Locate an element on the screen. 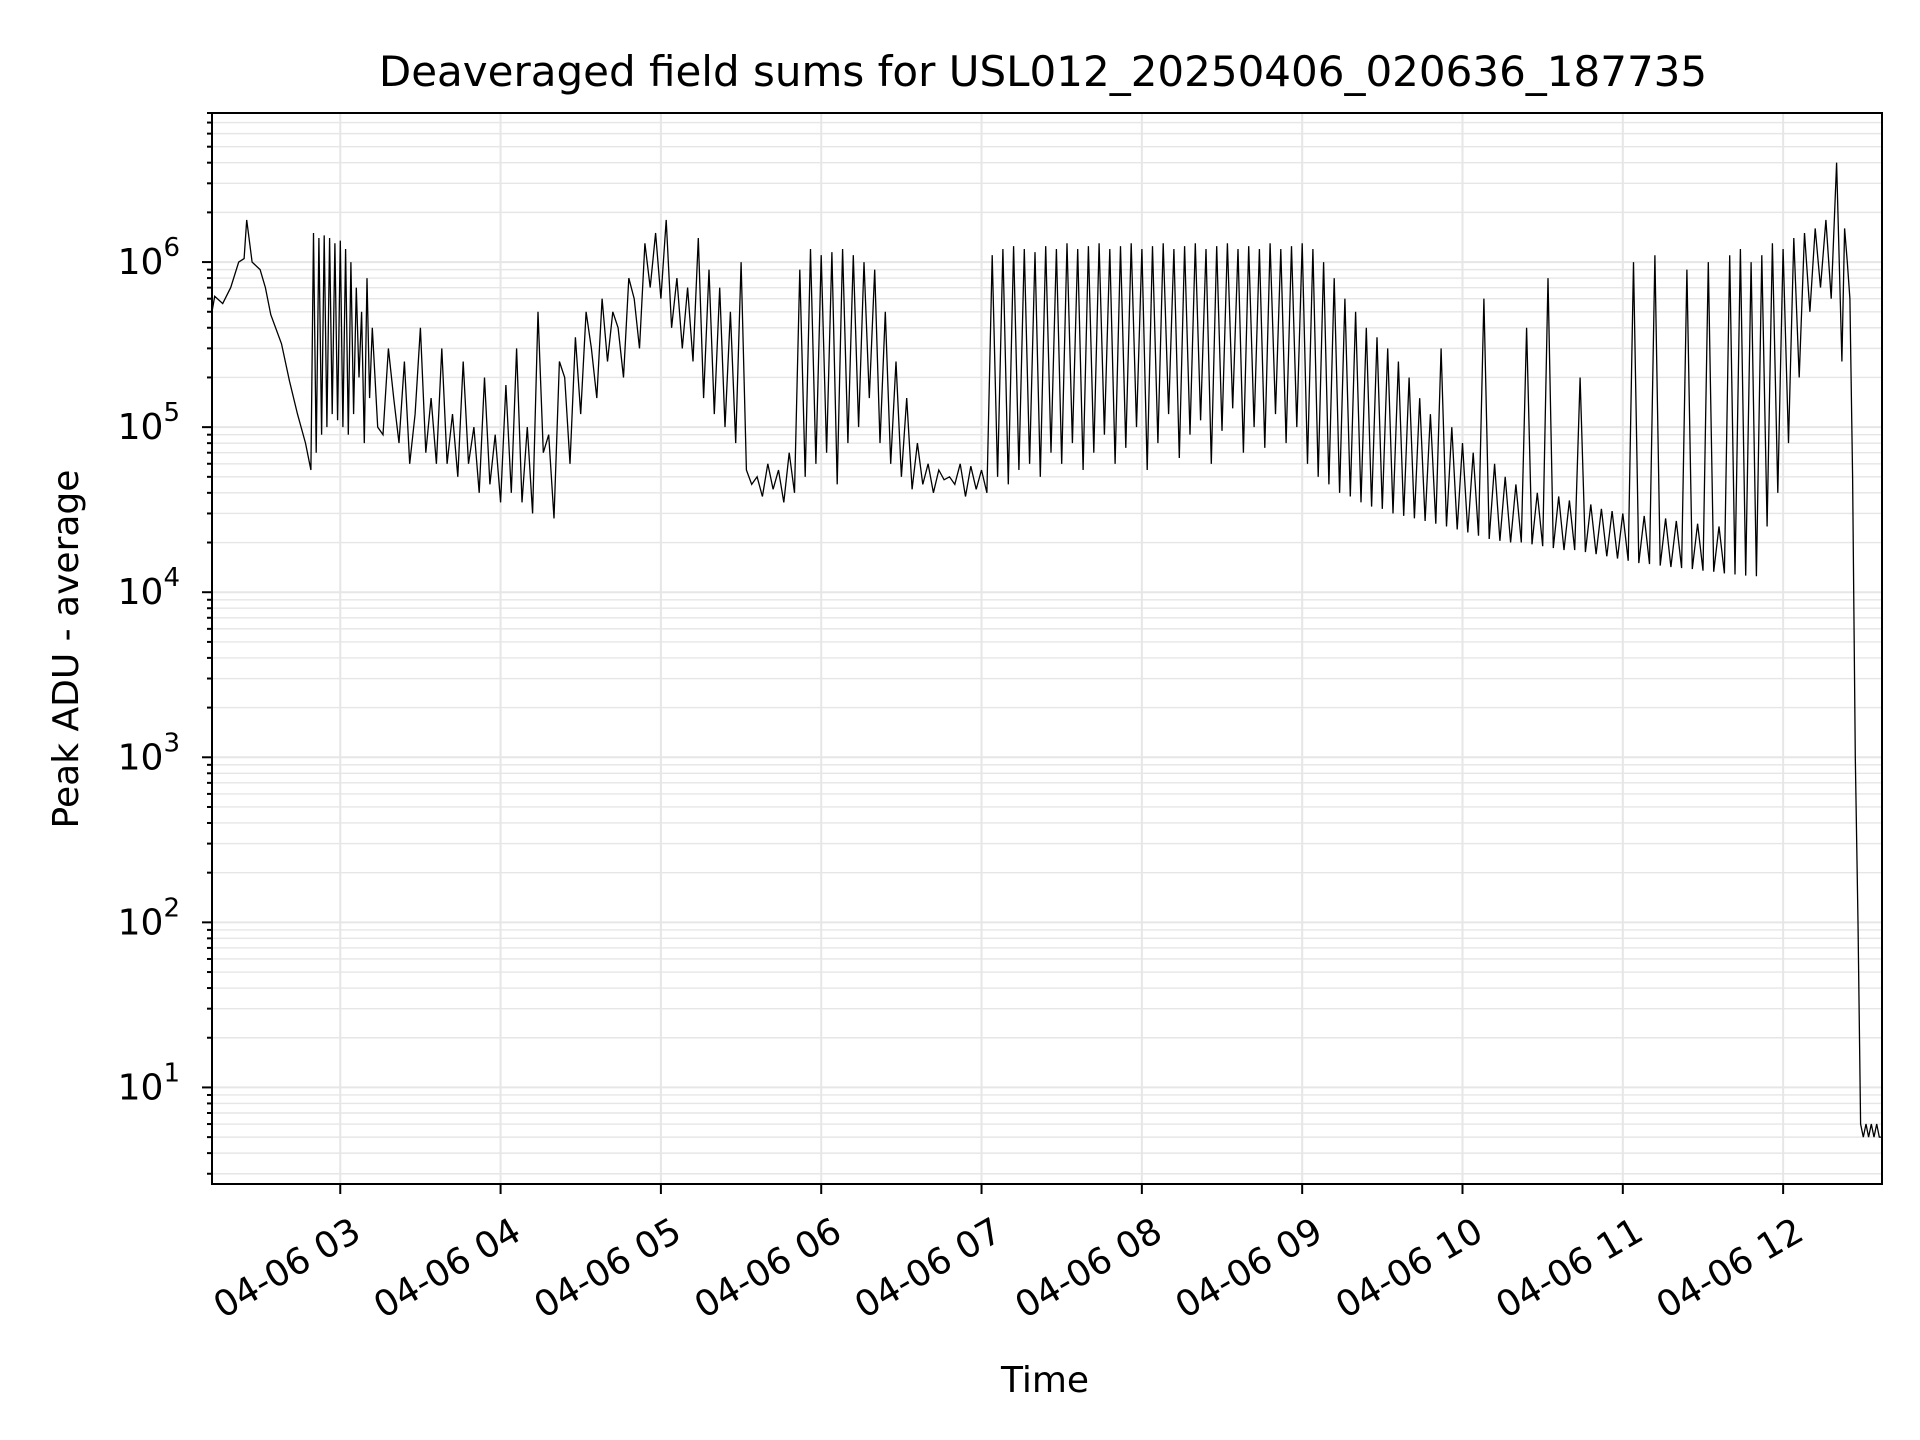  x-axis-label: Time is located at coordinates (1044, 1380).